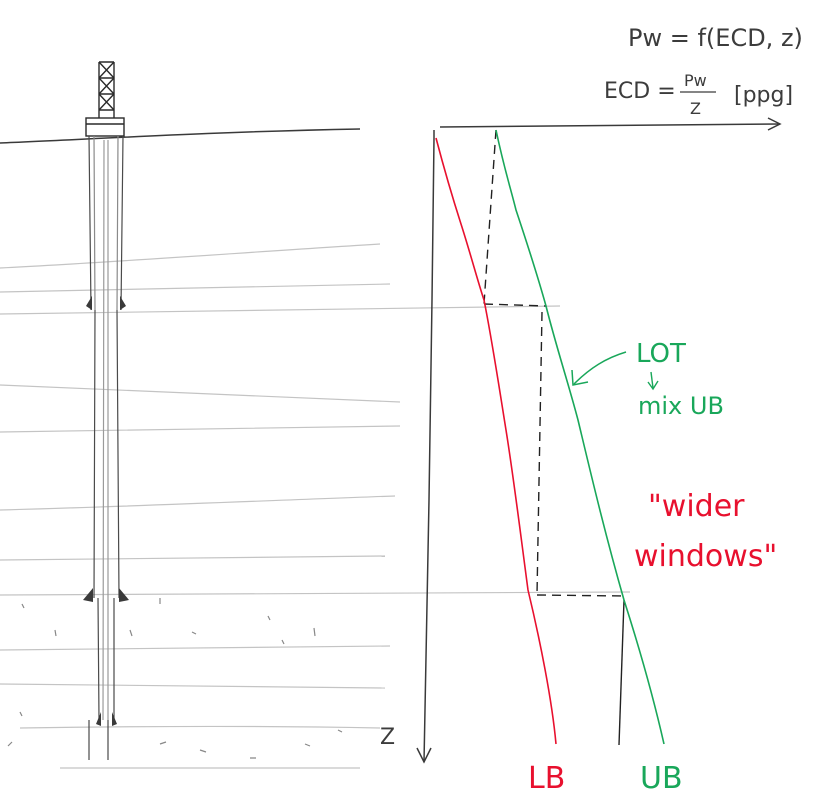 This screenshot has width=824, height=795. What do you see at coordinates (180, 136) in the screenshot?
I see `ground-surface-line` at bounding box center [180, 136].